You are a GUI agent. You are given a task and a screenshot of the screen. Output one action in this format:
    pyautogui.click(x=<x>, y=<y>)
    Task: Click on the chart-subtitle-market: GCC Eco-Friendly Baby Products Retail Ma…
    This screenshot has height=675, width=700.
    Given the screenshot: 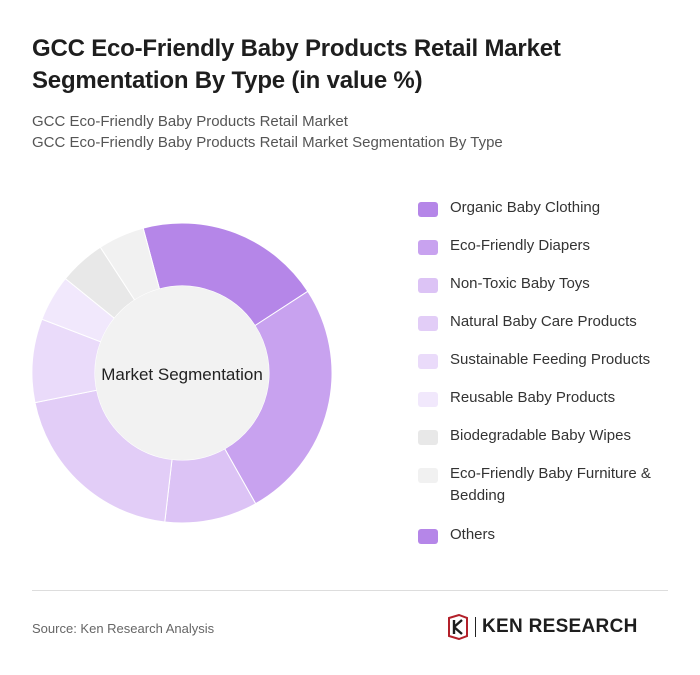 What is the action you would take?
    pyautogui.click(x=190, y=121)
    